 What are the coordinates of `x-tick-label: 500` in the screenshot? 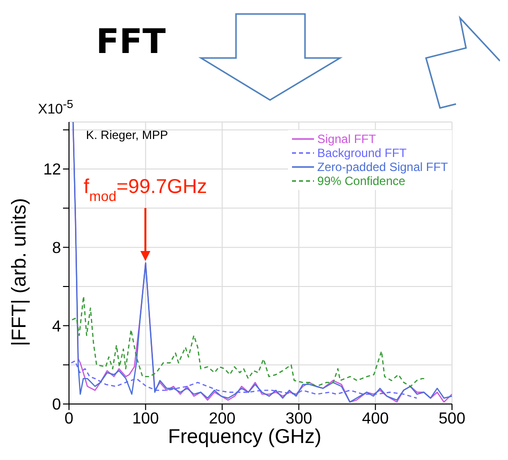 It's located at (452, 419).